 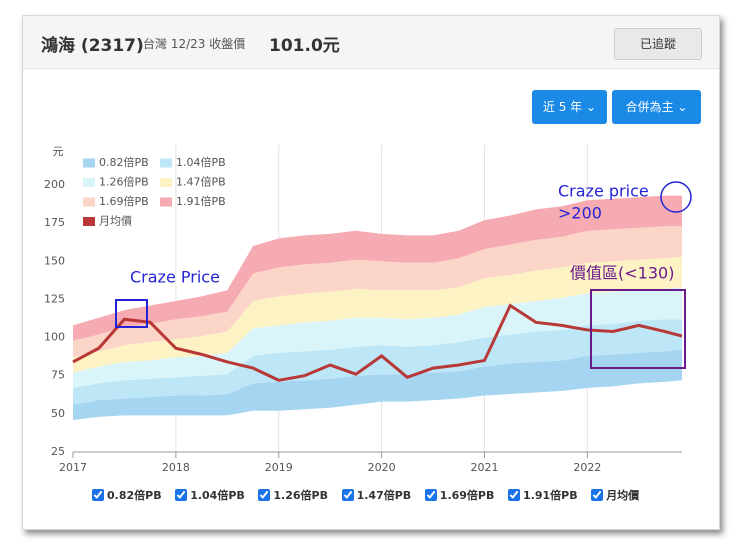 I want to click on x-tick-label: 2022, so click(x=587, y=467).